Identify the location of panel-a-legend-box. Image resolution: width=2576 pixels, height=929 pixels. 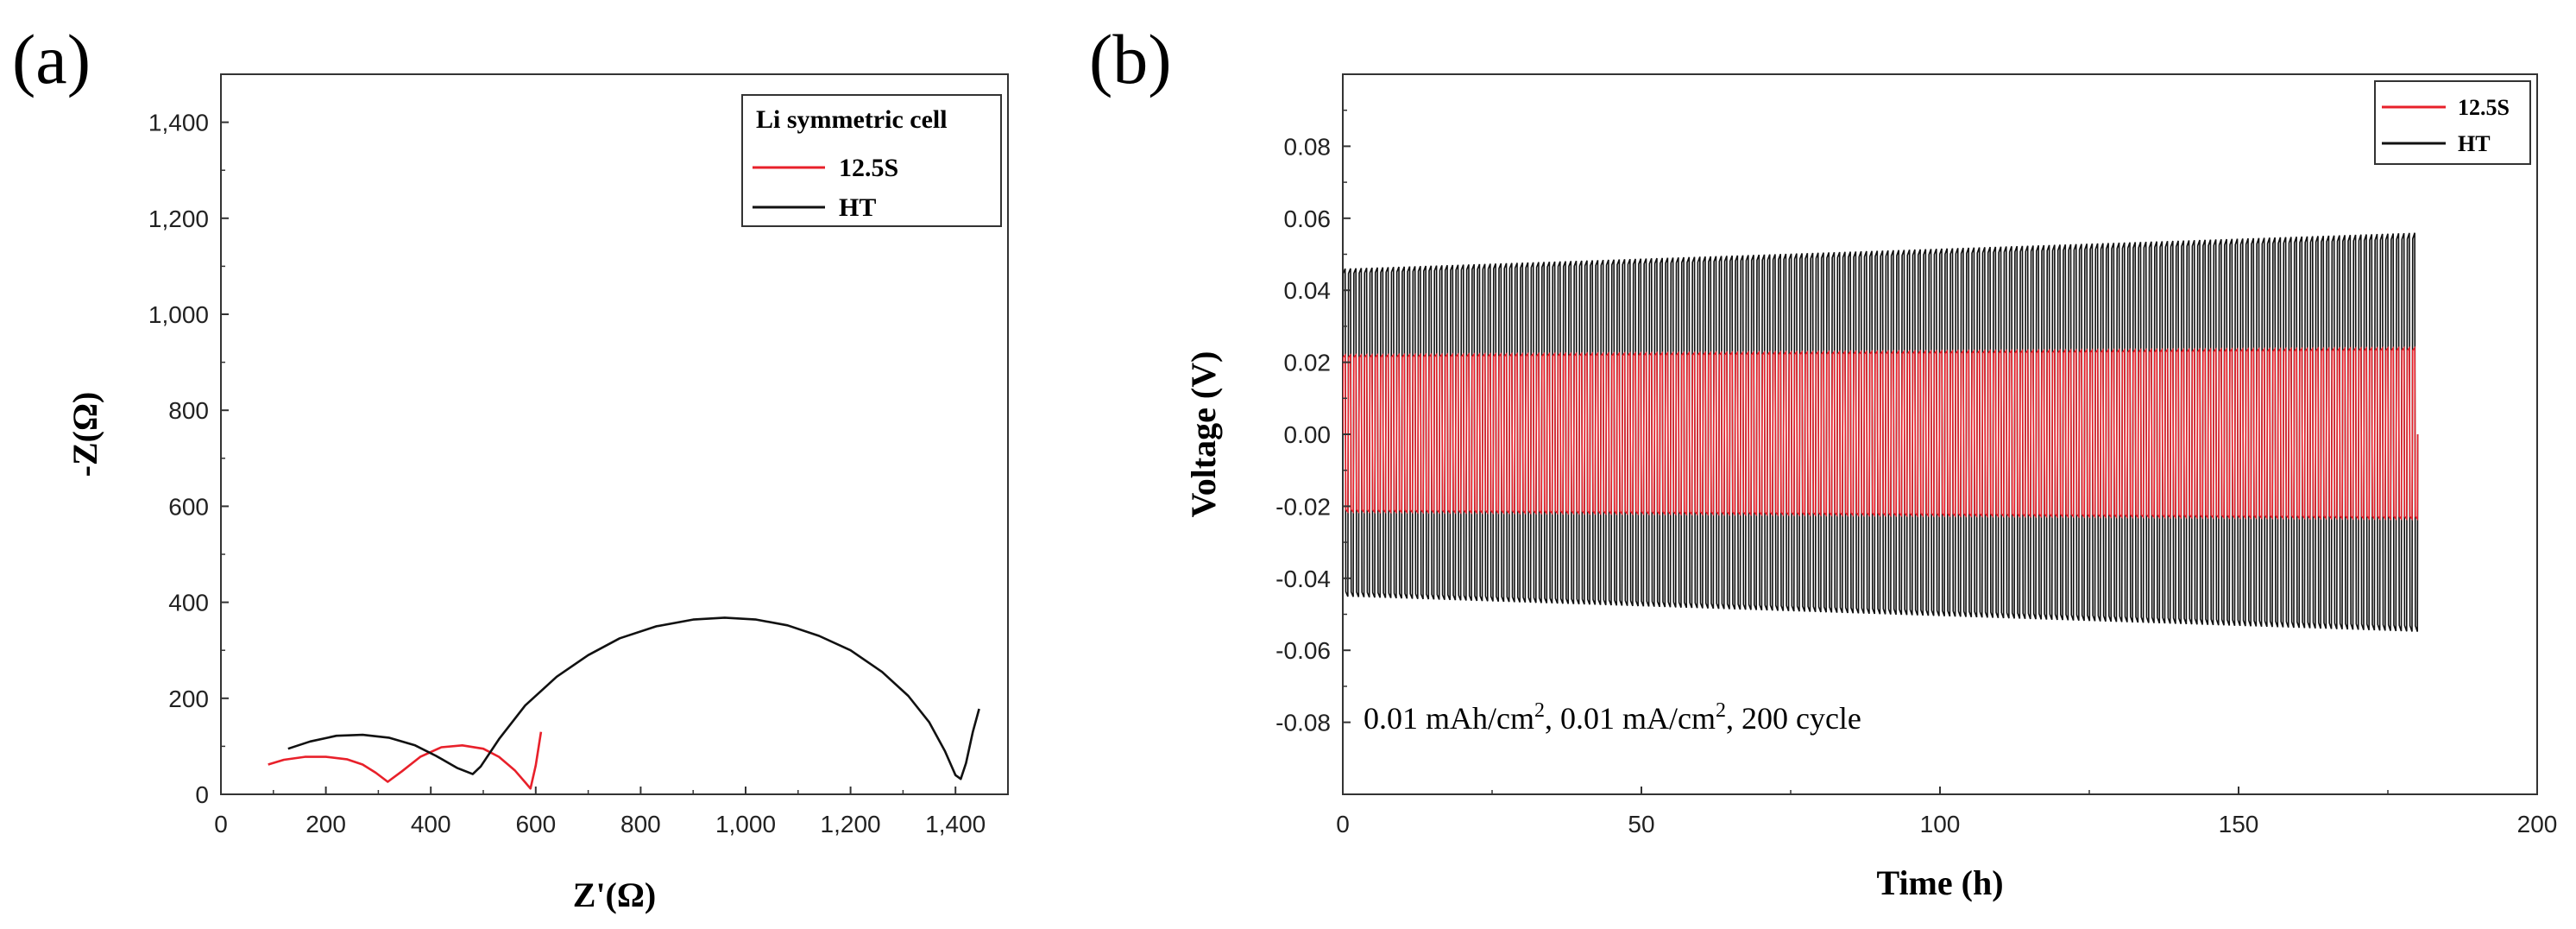
(872, 160).